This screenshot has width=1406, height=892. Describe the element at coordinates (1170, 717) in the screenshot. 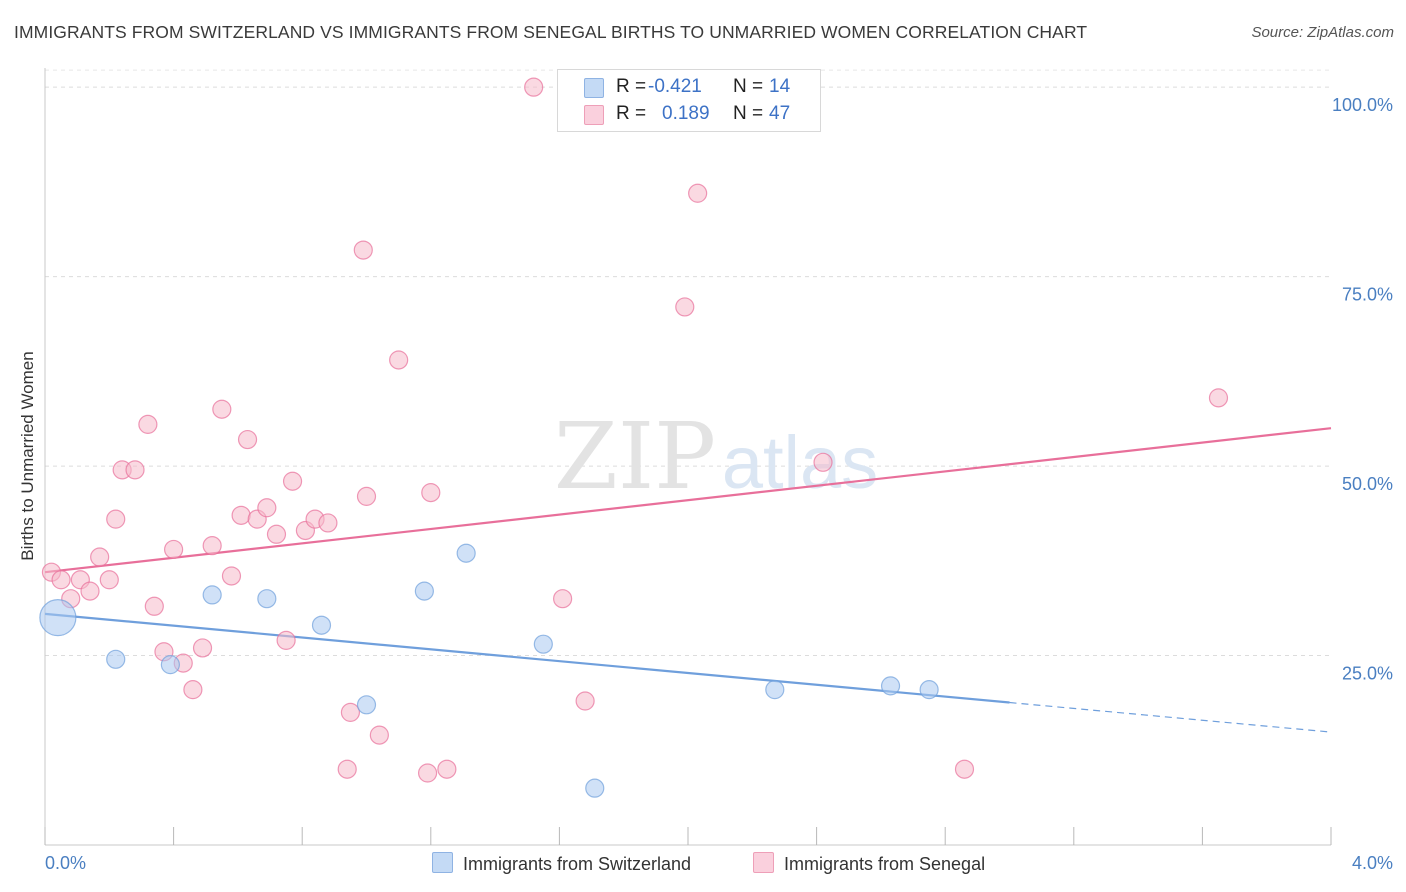

I see `trend-line-extension` at that location.